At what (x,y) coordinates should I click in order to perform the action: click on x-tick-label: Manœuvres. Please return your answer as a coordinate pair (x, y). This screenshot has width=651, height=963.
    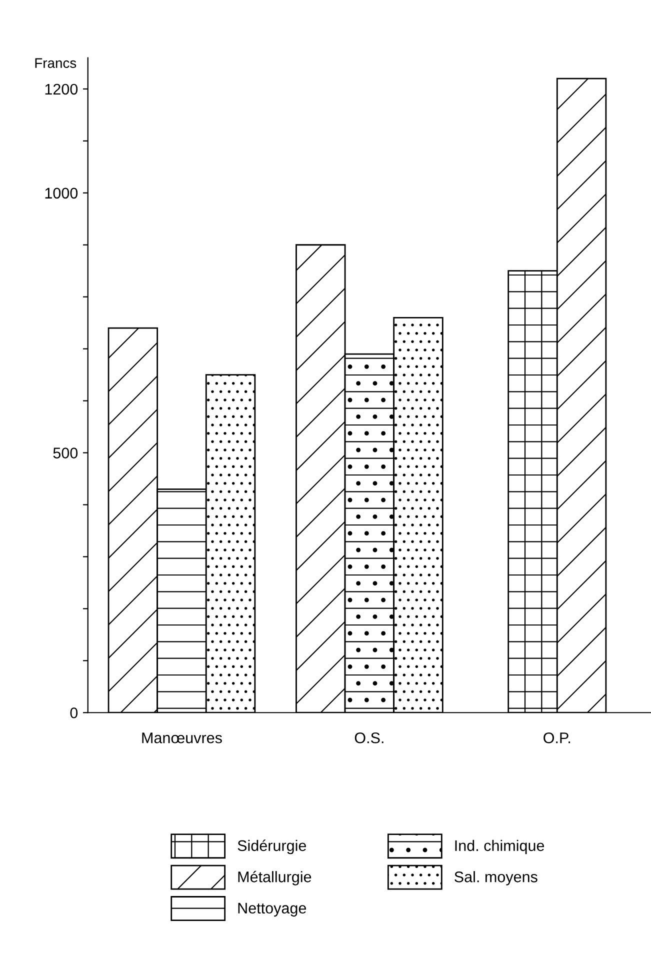
    Looking at the image, I should click on (182, 738).